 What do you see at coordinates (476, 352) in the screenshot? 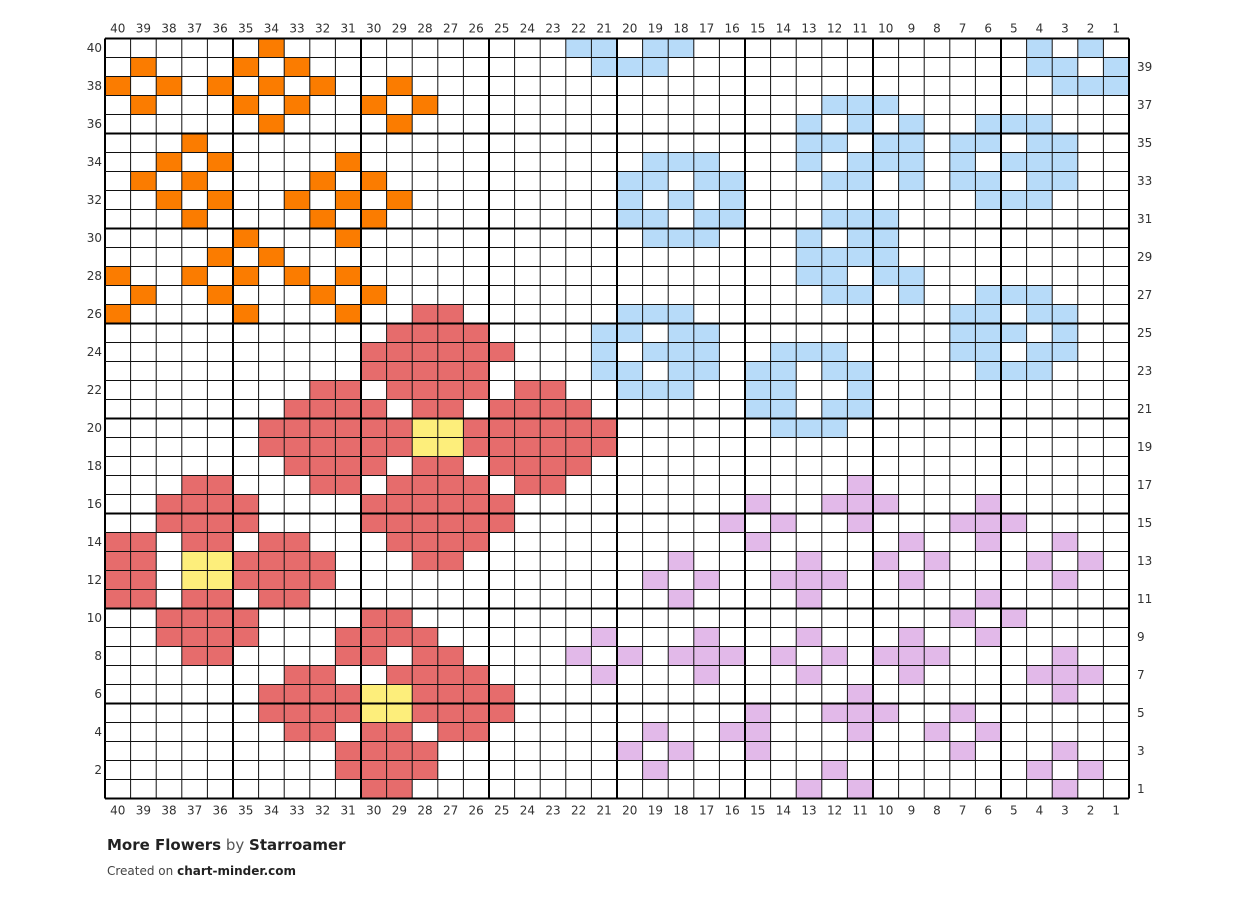
I see `stitch-cell-r24-c26` at bounding box center [476, 352].